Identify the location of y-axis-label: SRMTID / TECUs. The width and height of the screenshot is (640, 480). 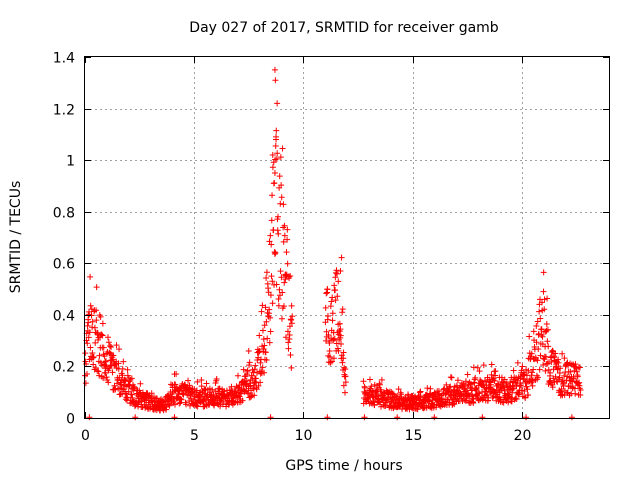
(16, 237).